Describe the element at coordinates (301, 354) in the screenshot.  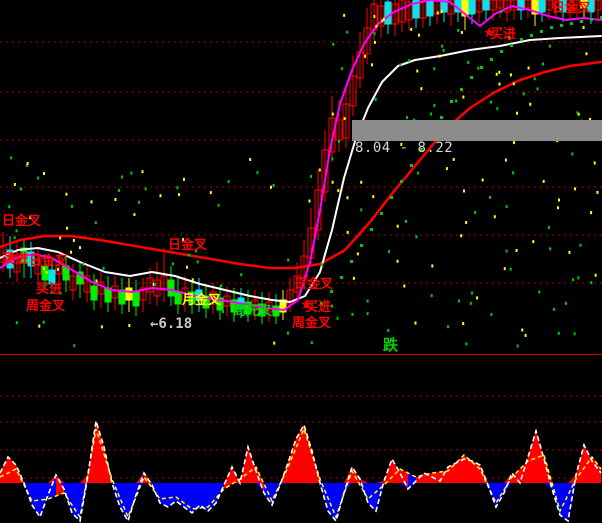
I see `panel-separator` at that location.